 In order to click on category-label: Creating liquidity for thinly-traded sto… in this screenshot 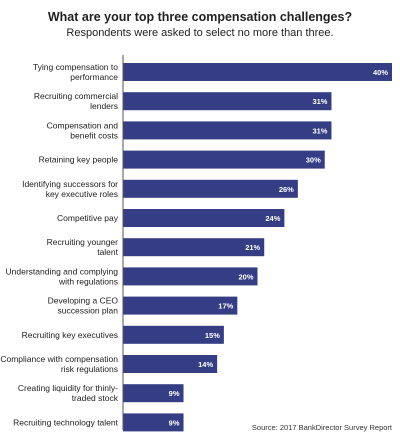, I will do `click(68, 393)`.